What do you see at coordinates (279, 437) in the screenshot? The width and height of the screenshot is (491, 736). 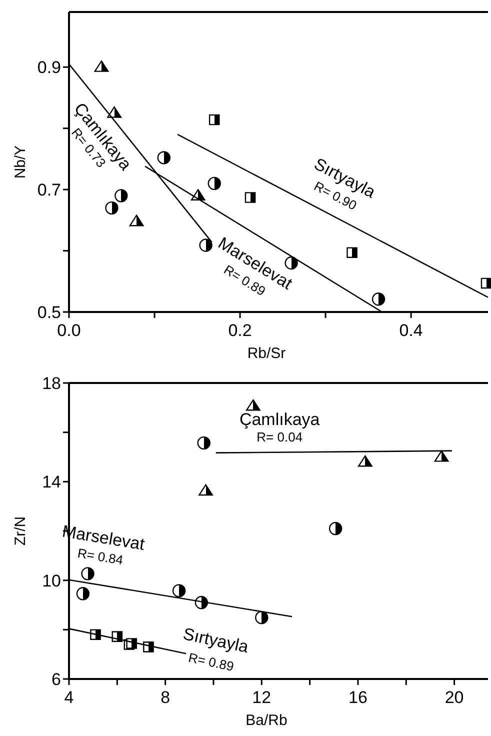 I see `annotation: R= 0.04` at bounding box center [279, 437].